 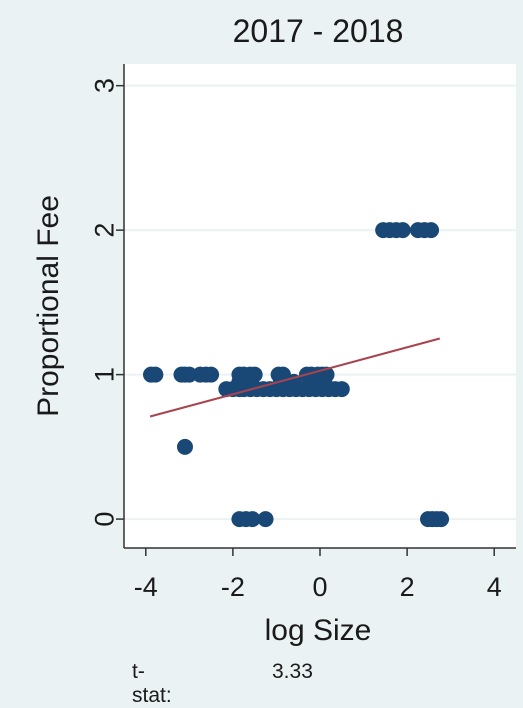 What do you see at coordinates (407, 587) in the screenshot?
I see `x-tick-label: 2` at bounding box center [407, 587].